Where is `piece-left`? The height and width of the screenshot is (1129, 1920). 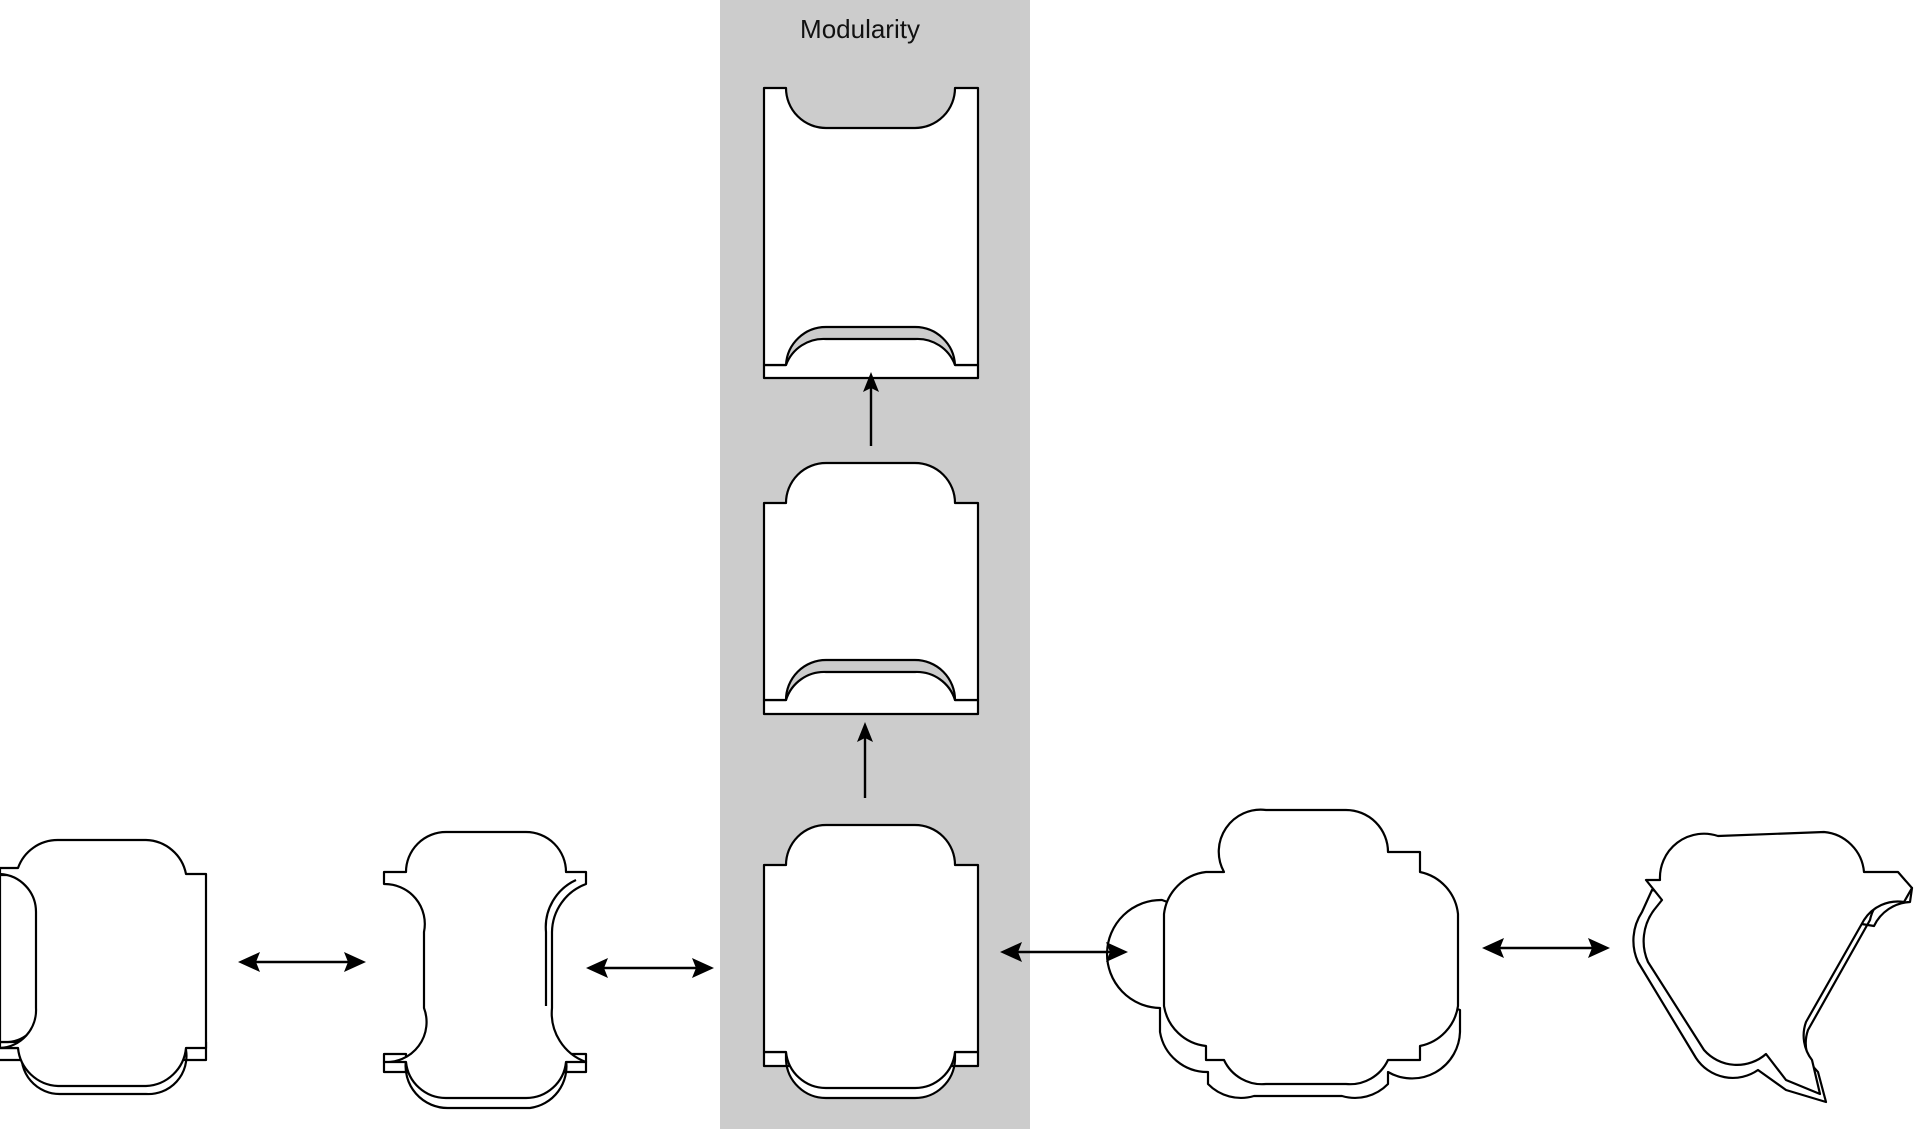 piece-left is located at coordinates (485, 970).